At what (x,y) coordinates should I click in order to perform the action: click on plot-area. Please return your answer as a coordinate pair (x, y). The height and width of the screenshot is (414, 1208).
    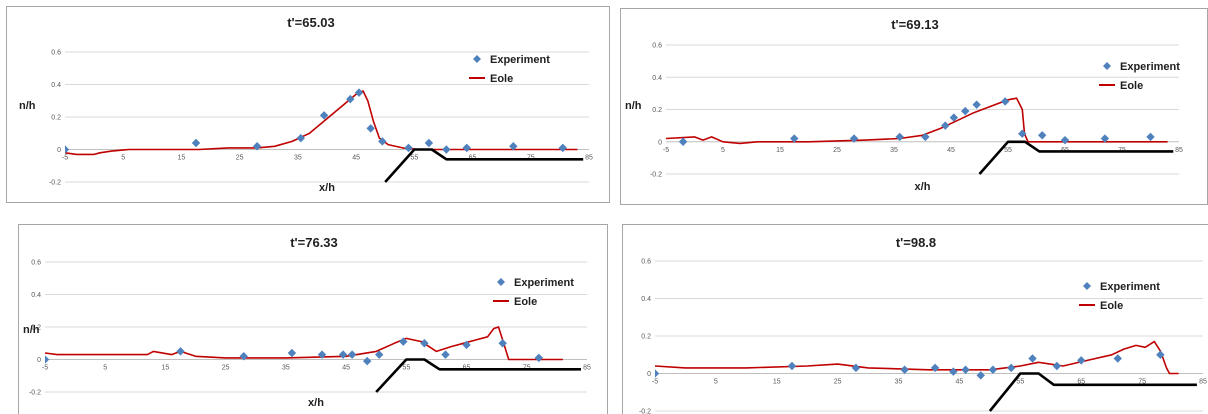
    Looking at the image, I should click on (926, 376).